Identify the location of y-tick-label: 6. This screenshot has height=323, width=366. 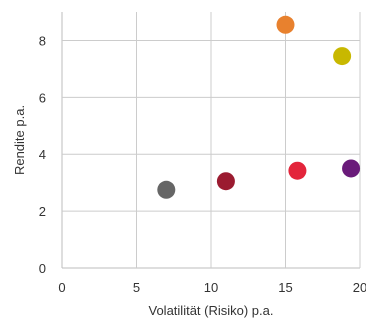
(42, 97).